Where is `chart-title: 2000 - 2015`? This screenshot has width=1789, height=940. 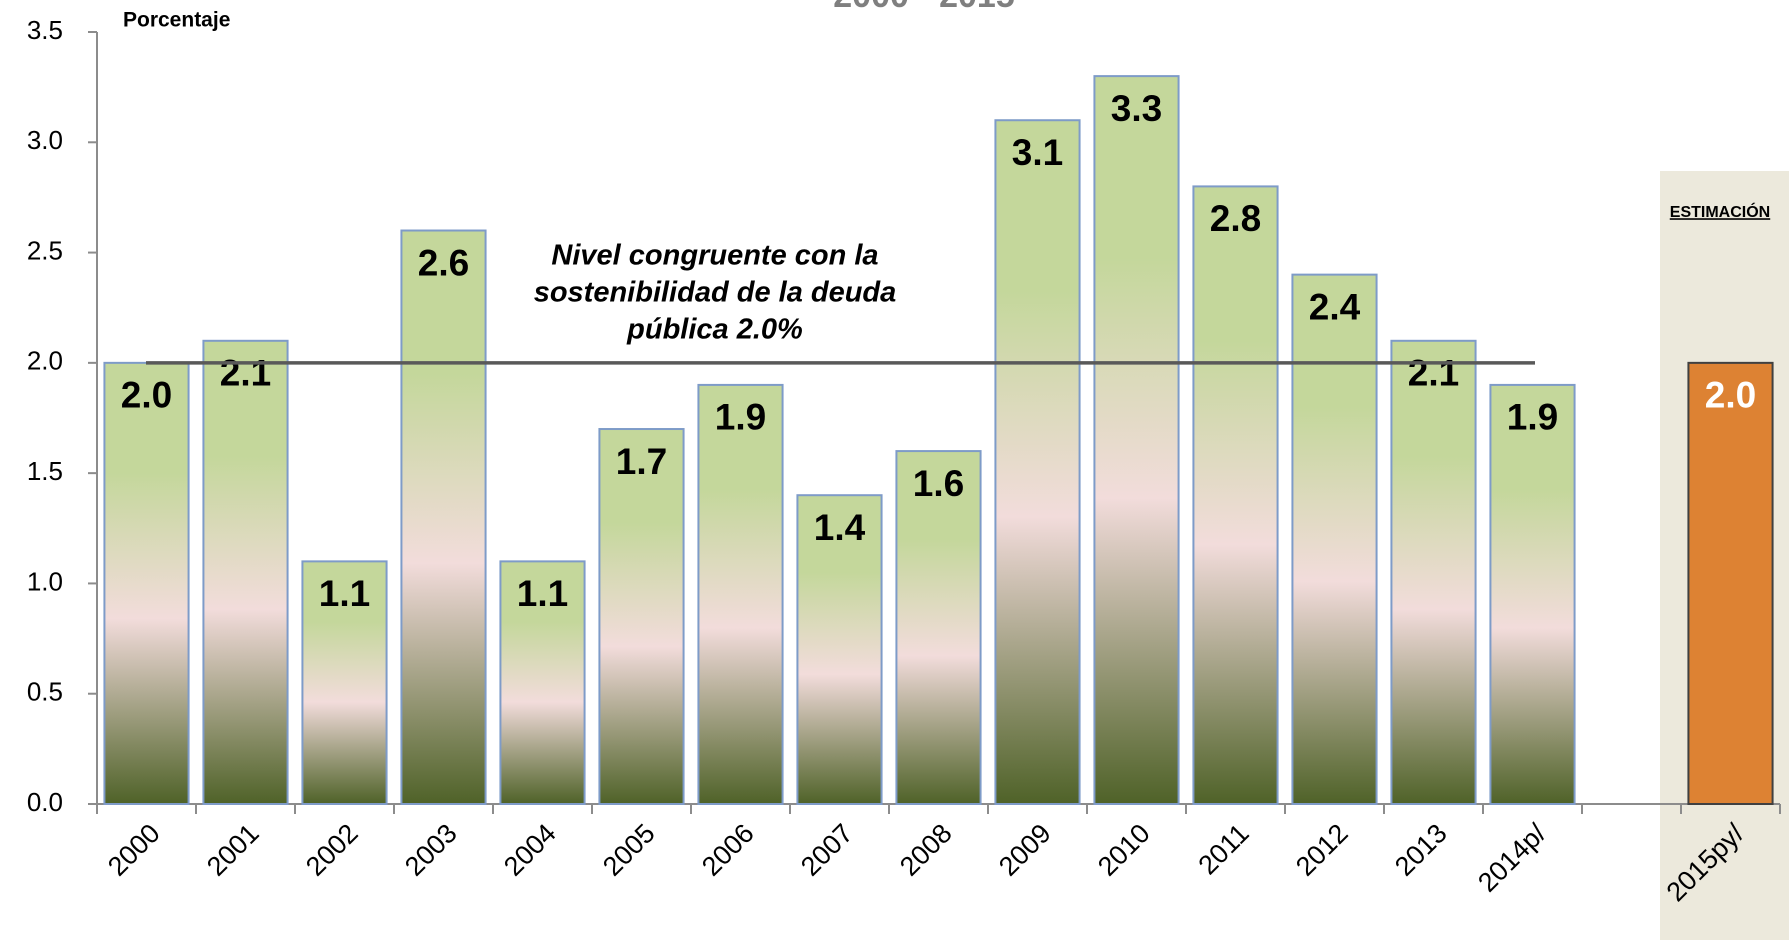
chart-title: 2000 - 2015 is located at coordinates (924, 7).